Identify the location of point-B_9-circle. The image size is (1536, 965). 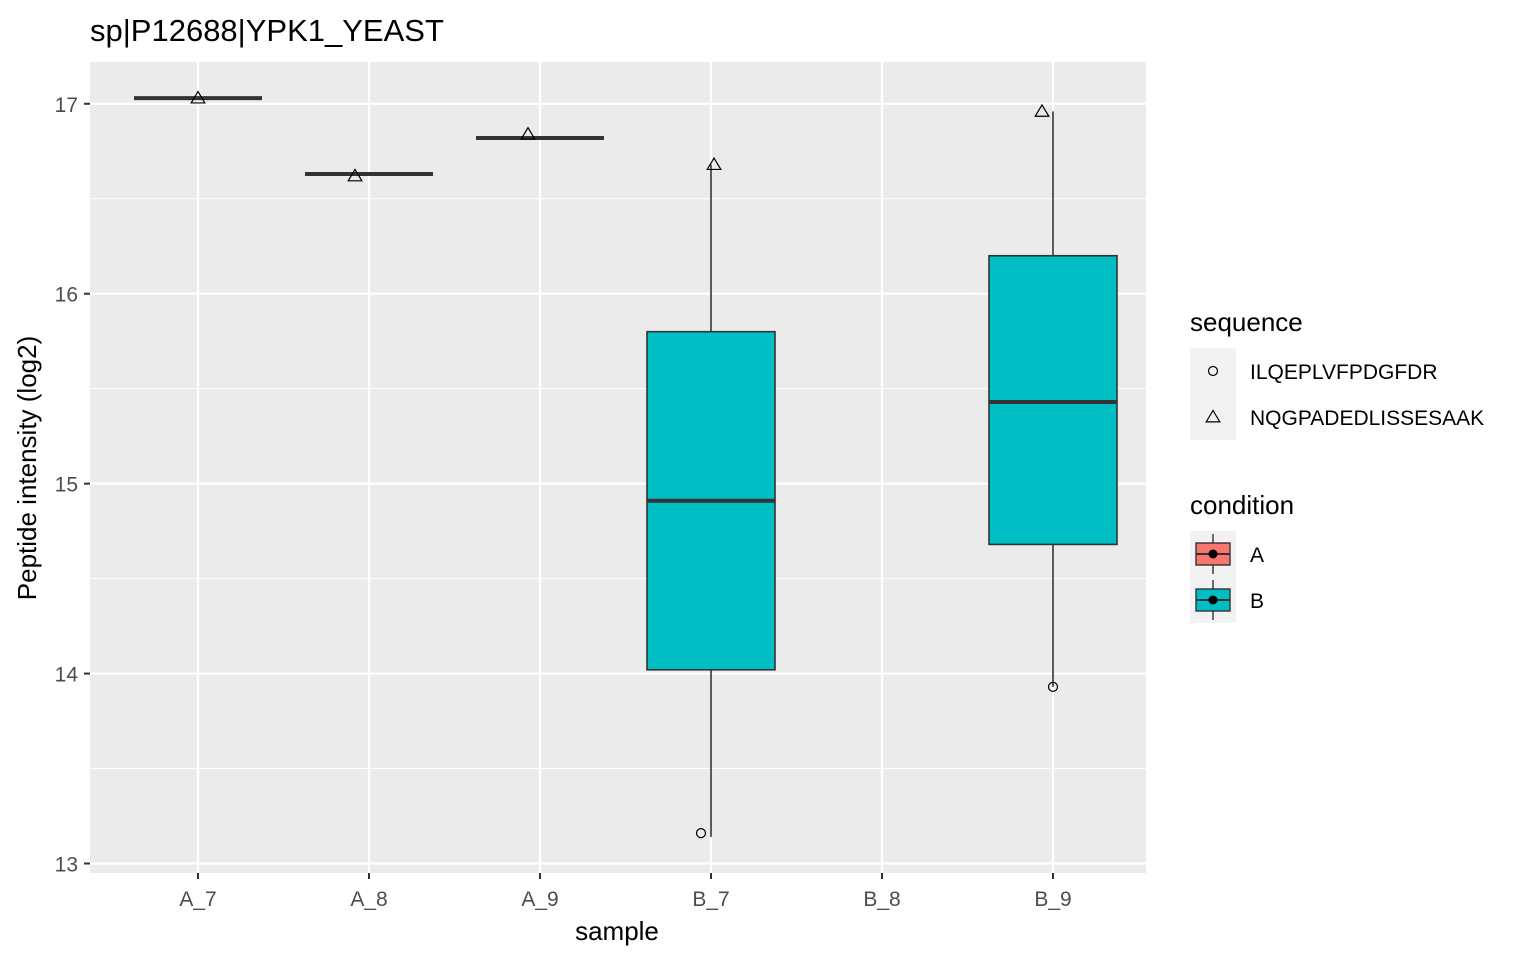
(1053, 686).